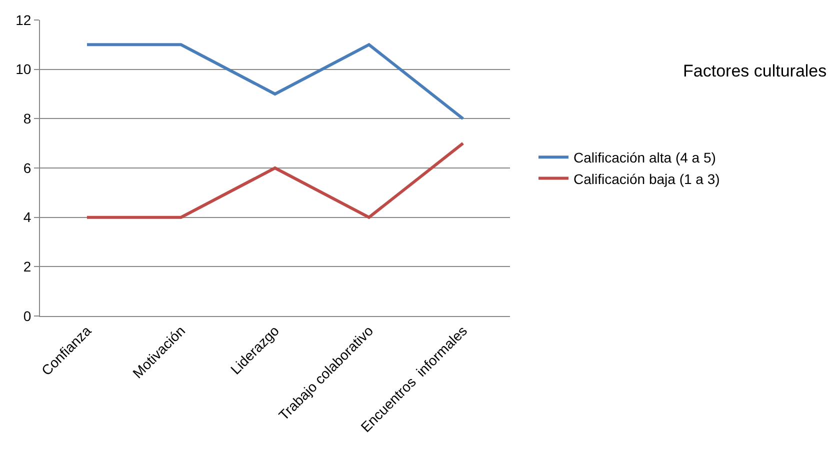 Image resolution: width=835 pixels, height=471 pixels. Describe the element at coordinates (27, 168) in the screenshot. I see `y-tick-label: 6` at that location.